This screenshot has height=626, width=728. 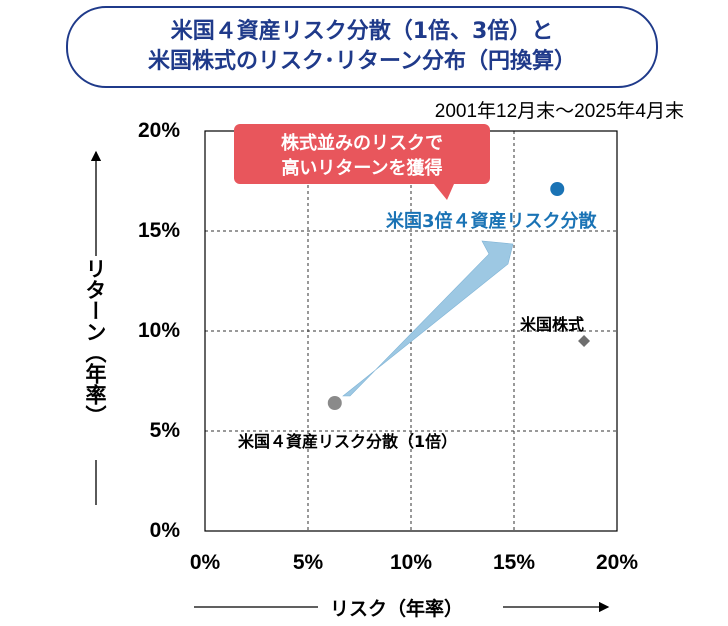 I want to click on chart-title-line-2: 米国株式のリスク･リターン分布（円換算）, so click(x=362, y=61).